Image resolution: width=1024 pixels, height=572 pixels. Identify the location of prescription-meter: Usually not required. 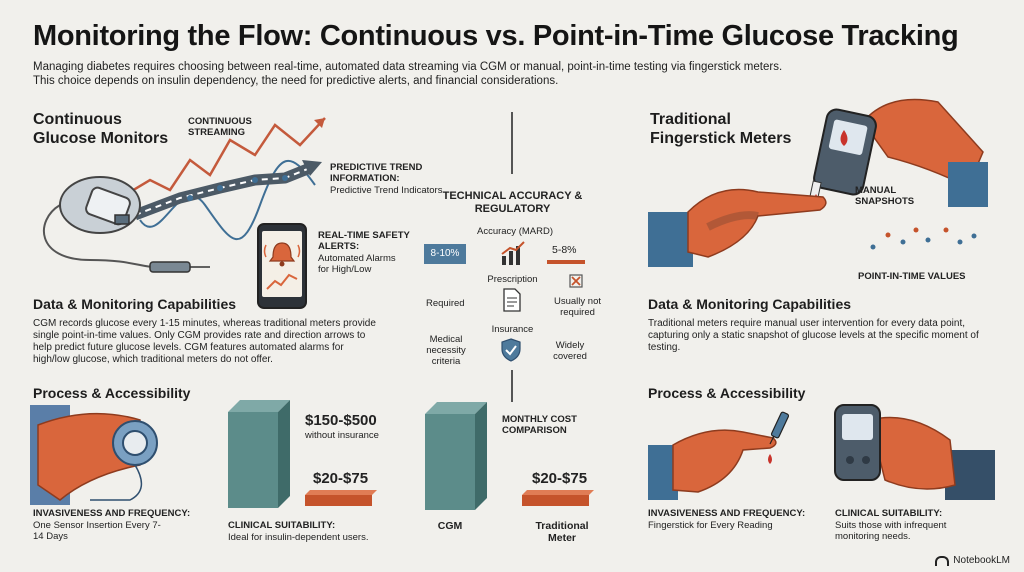
(577, 307).